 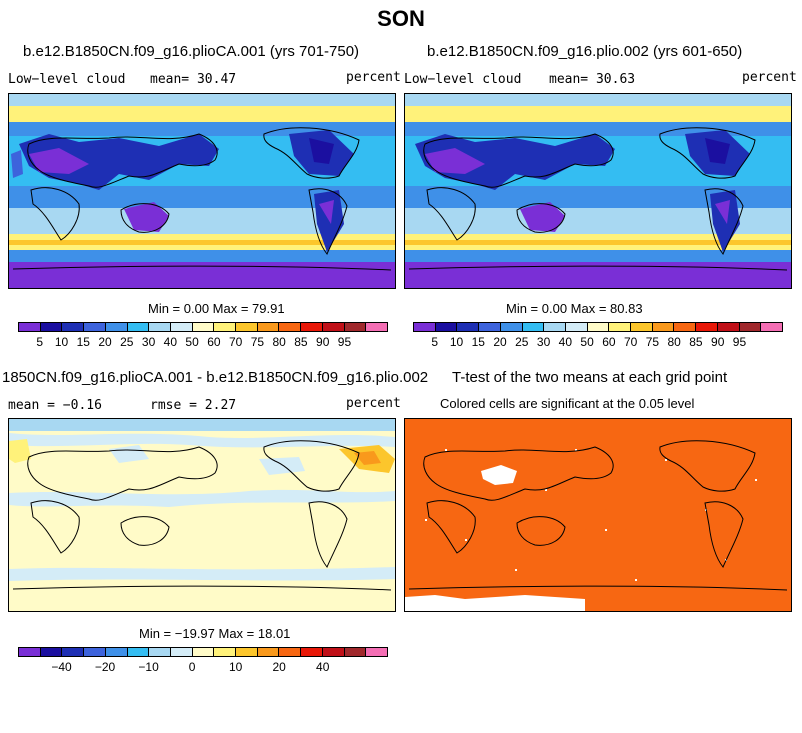 I want to click on panel2-minmax: Min = 0.00 Max = 80.83, so click(x=574, y=308).